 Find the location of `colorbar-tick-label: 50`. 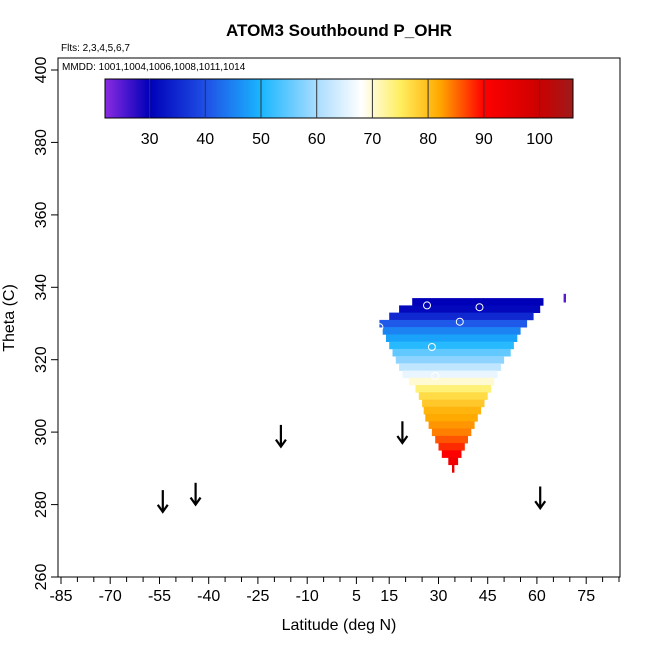

colorbar-tick-label: 50 is located at coordinates (261, 139).